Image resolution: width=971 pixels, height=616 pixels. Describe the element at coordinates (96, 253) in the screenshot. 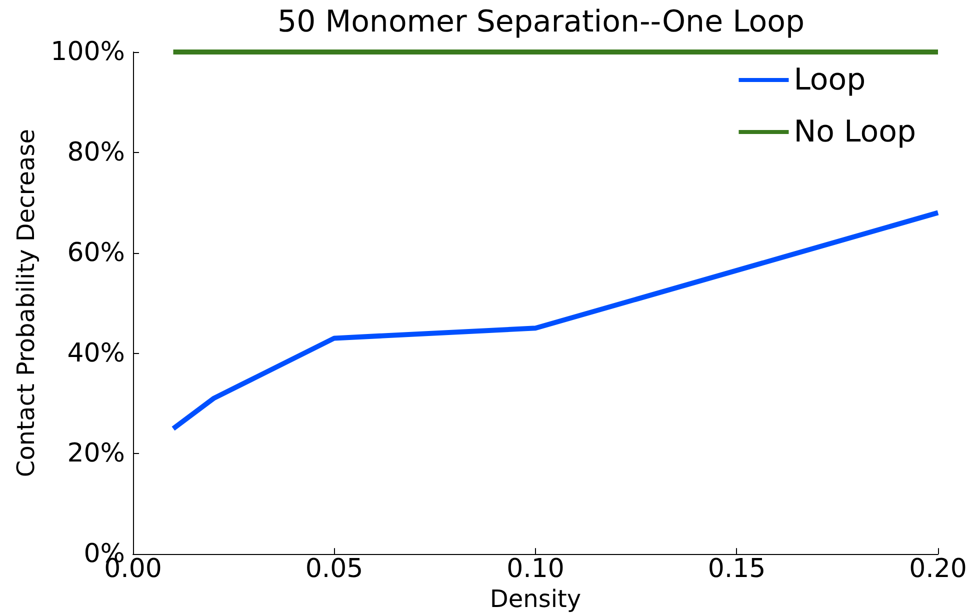

I see `y-tick-label: 60%` at that location.